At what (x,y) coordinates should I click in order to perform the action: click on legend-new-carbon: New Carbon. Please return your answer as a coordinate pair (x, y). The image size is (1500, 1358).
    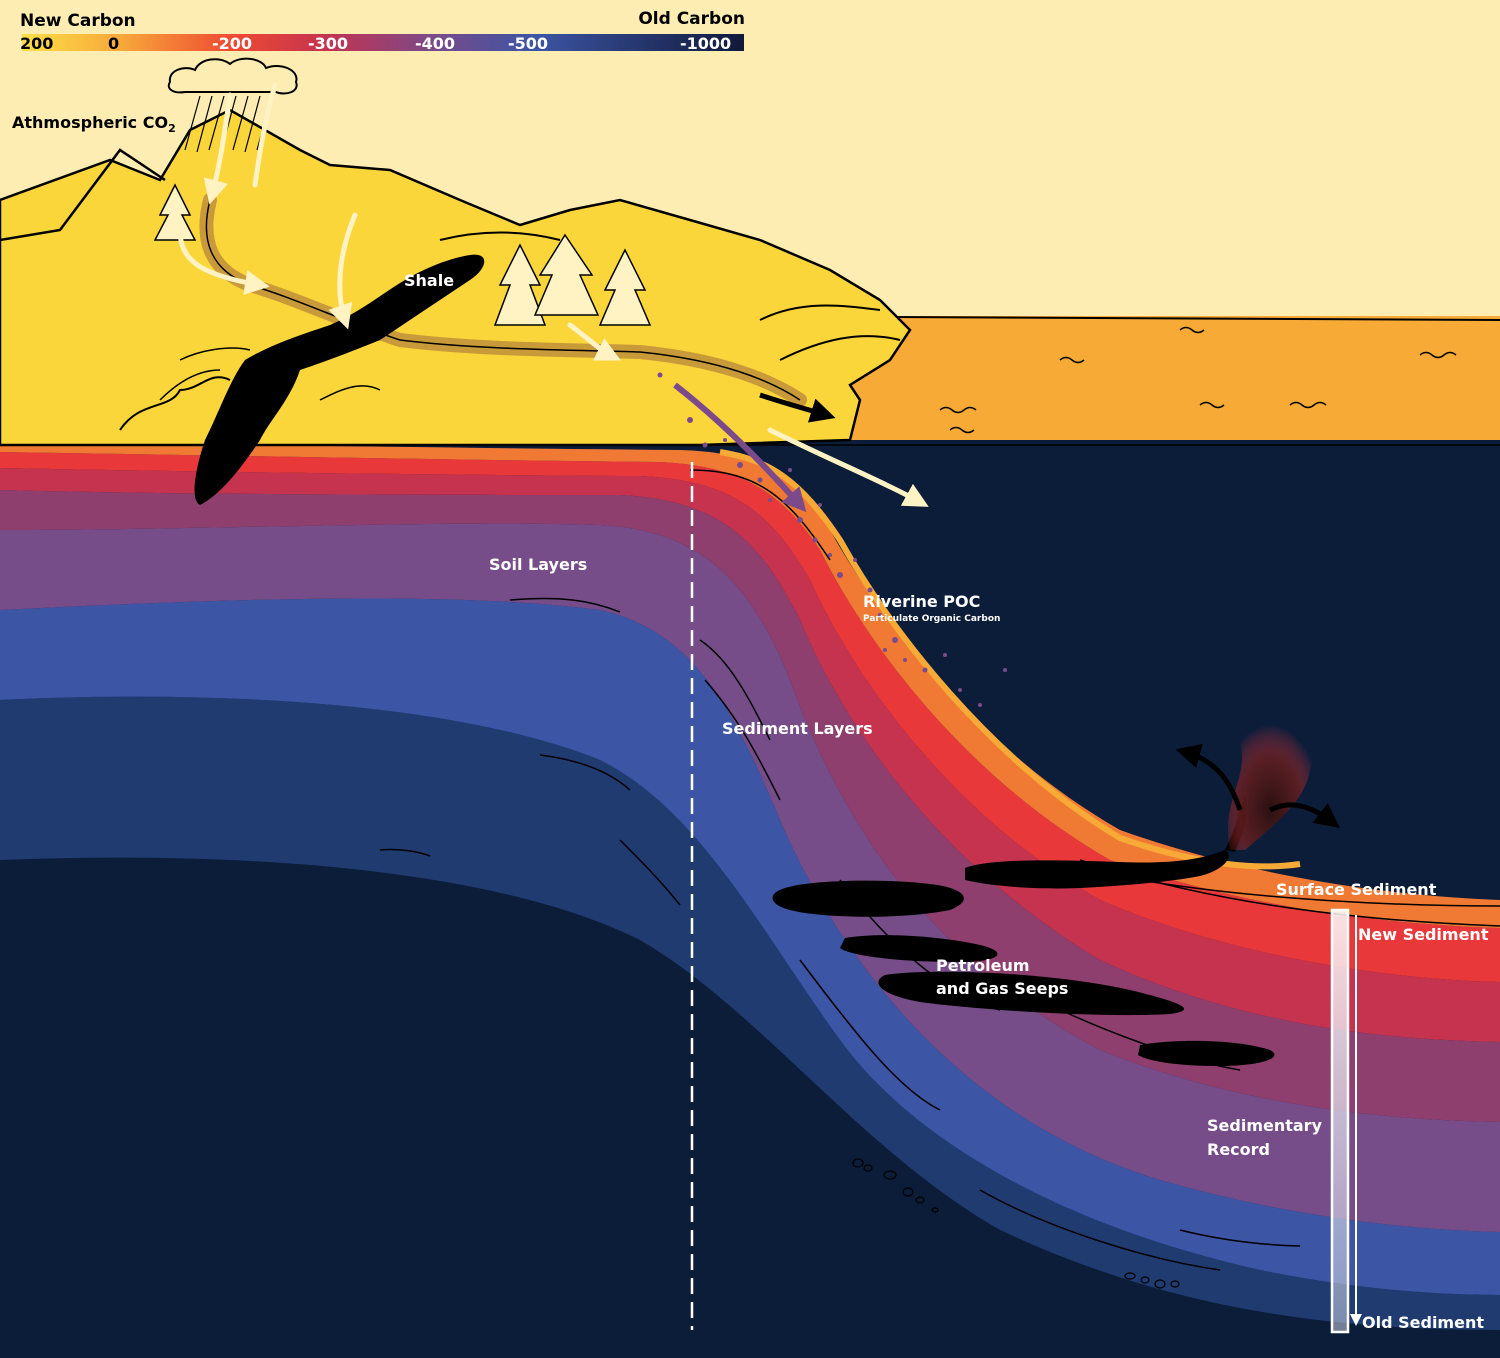
    Looking at the image, I should click on (78, 21).